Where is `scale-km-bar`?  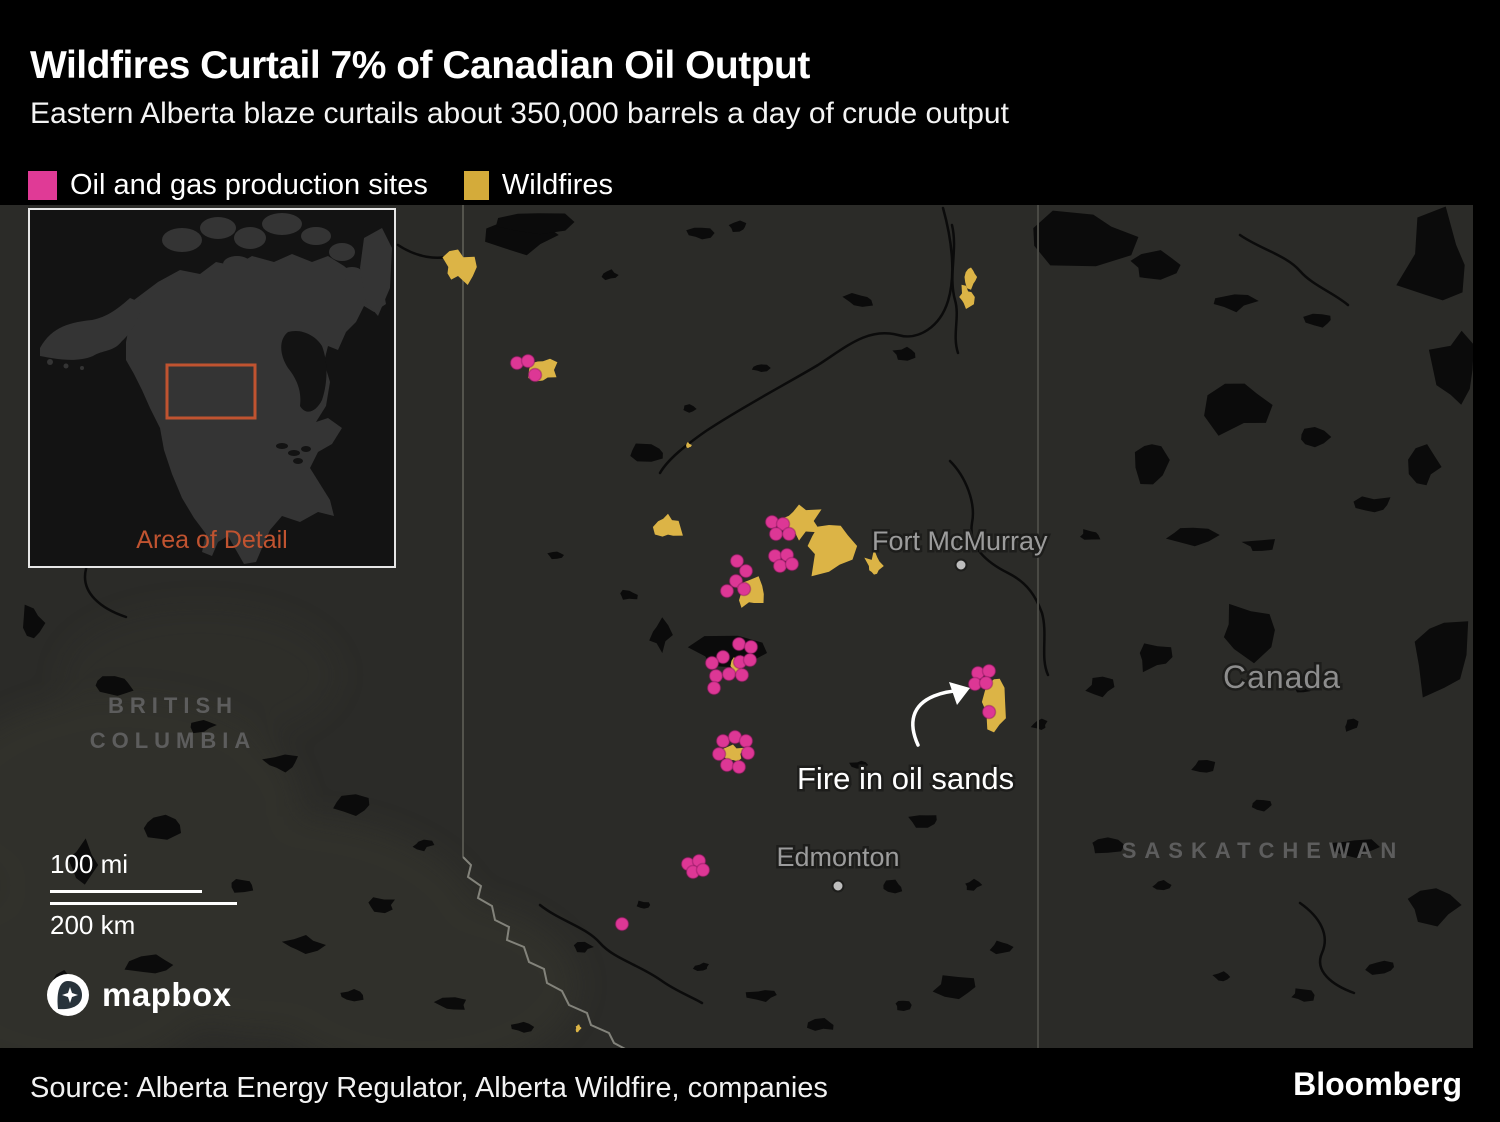 scale-km-bar is located at coordinates (143, 903).